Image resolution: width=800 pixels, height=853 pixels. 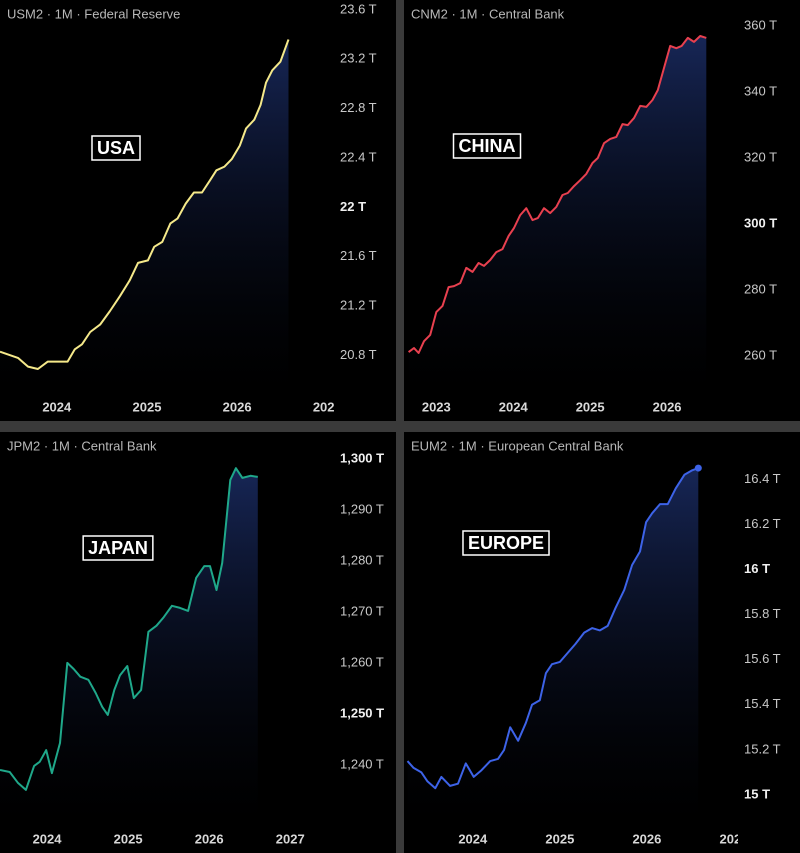 What do you see at coordinates (362, 610) in the screenshot?
I see `y-tick-label: 1,270 T` at bounding box center [362, 610].